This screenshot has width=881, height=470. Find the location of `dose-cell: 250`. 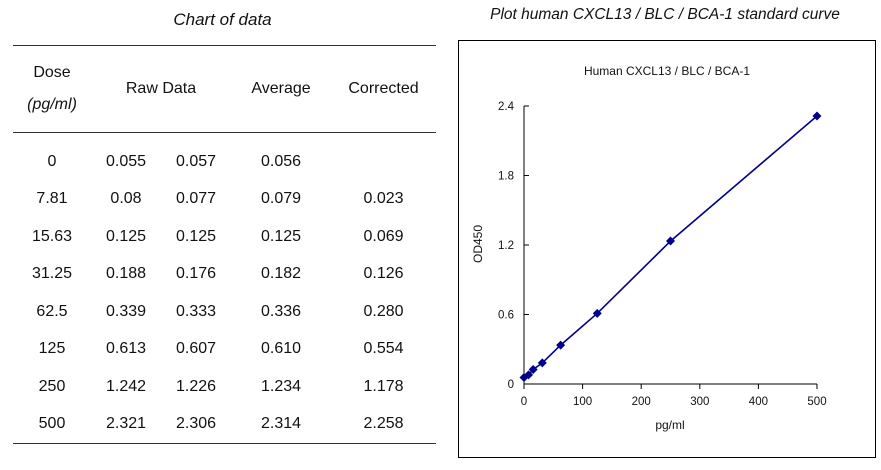

dose-cell: 250 is located at coordinates (52, 386).